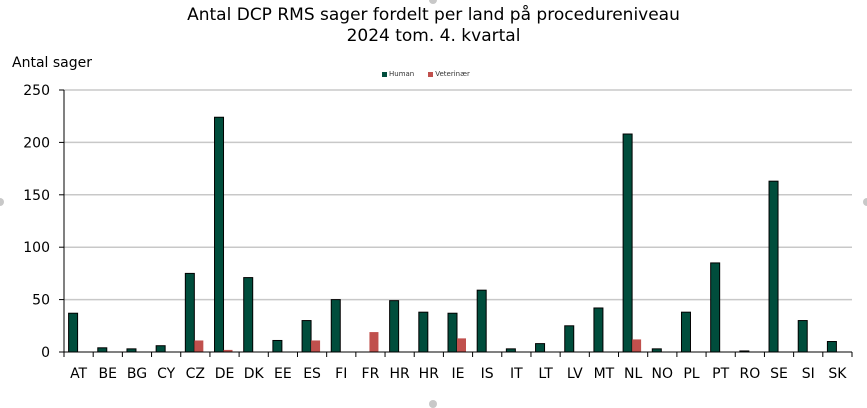 This screenshot has height=408, width=867. What do you see at coordinates (219, 234) in the screenshot?
I see `bar-human-de` at bounding box center [219, 234].